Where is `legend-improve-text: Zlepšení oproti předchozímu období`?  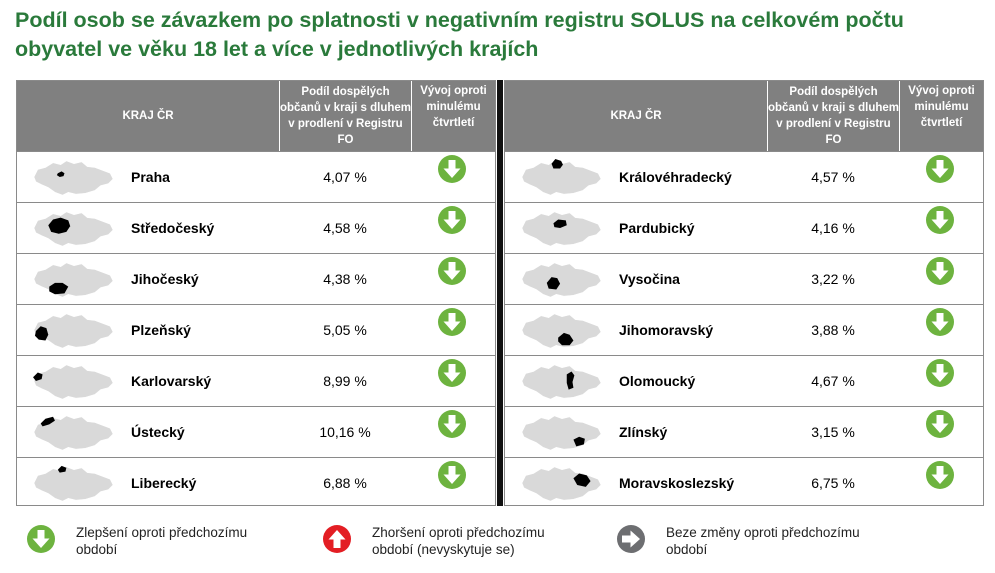 legend-improve-text: Zlepšení oproti předchozímu období is located at coordinates (162, 541).